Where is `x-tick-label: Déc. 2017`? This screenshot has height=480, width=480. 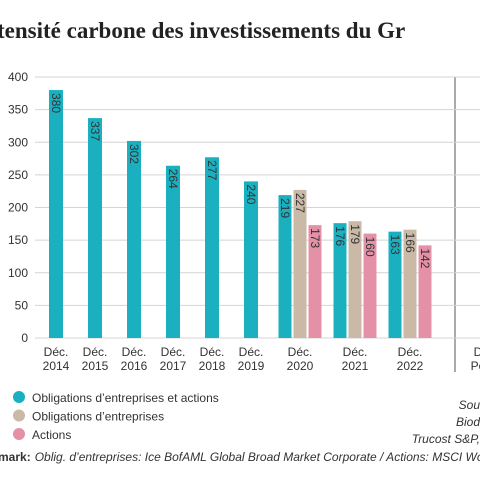
x-tick-label: Déc. 2017 is located at coordinates (173, 359).